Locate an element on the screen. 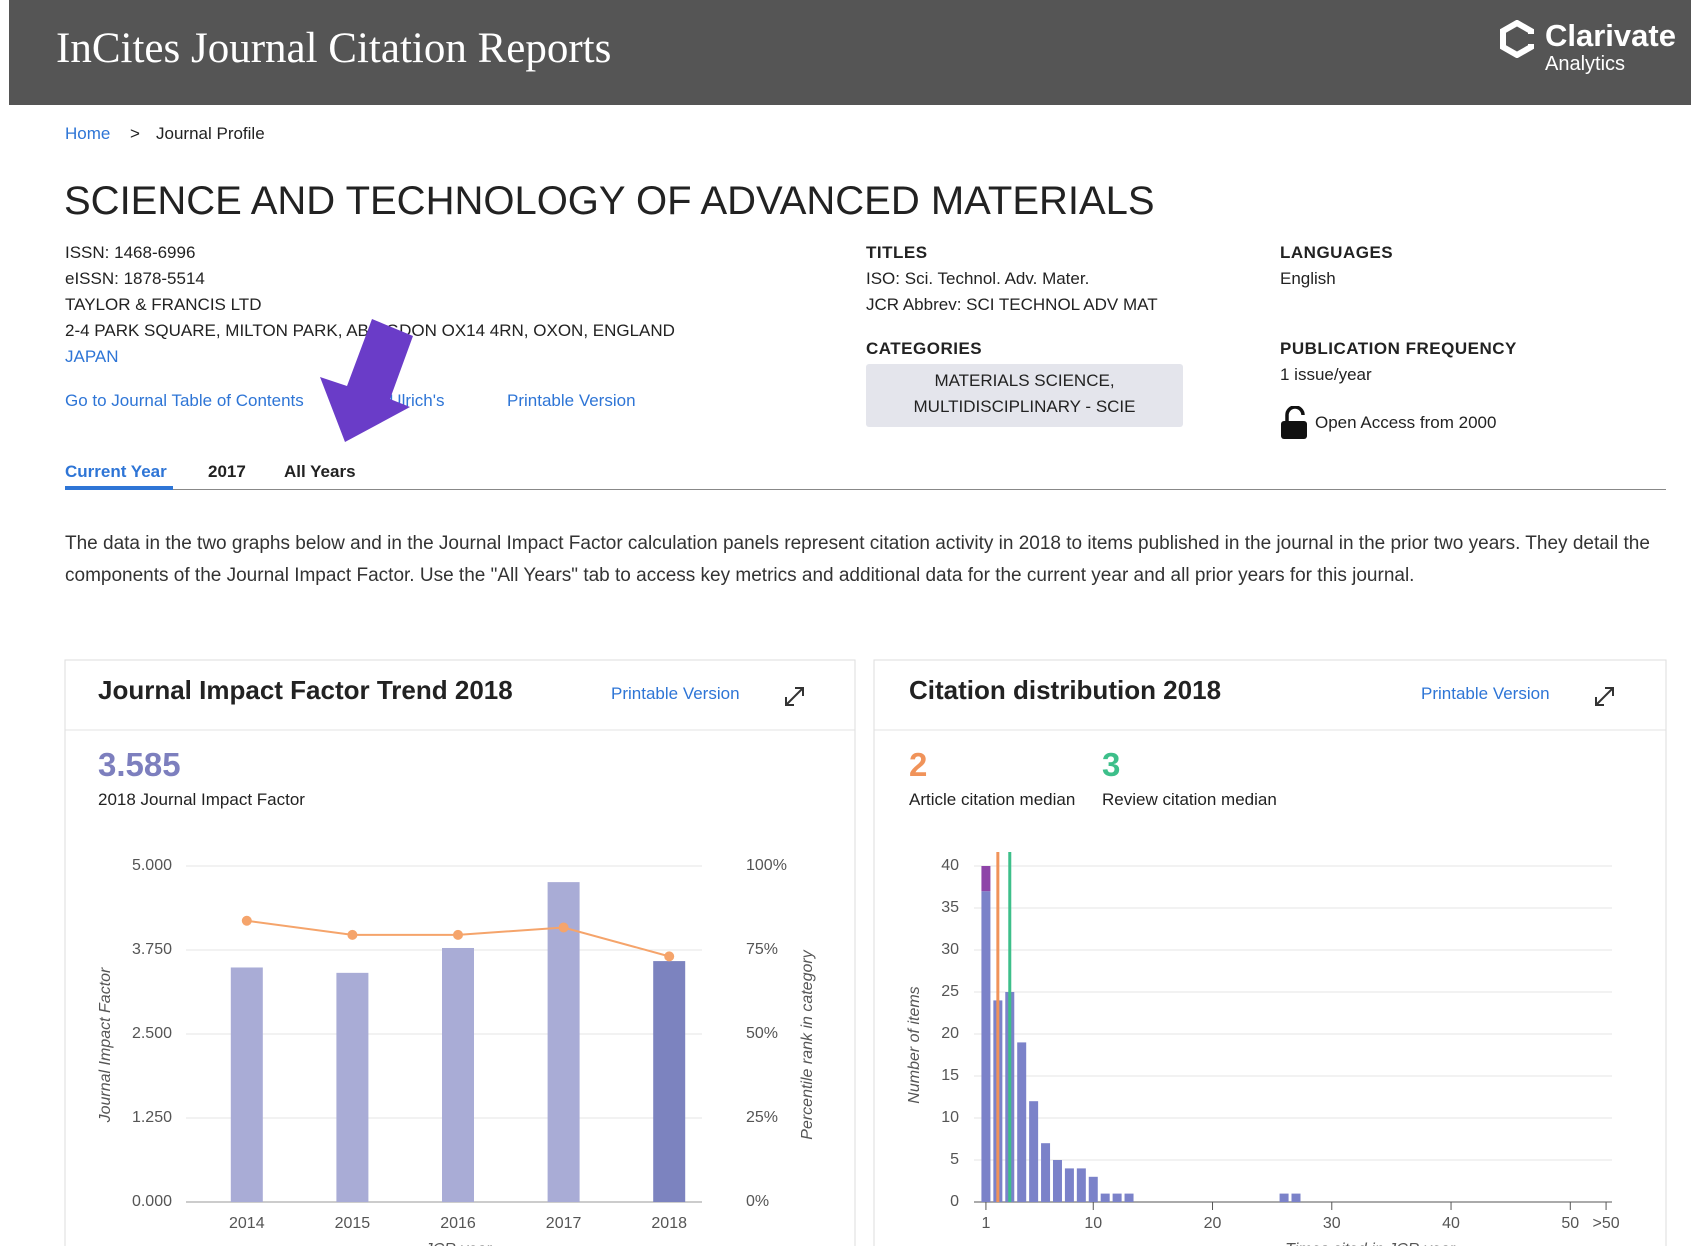  y-tick-label: 0.000 is located at coordinates (152, 1201).